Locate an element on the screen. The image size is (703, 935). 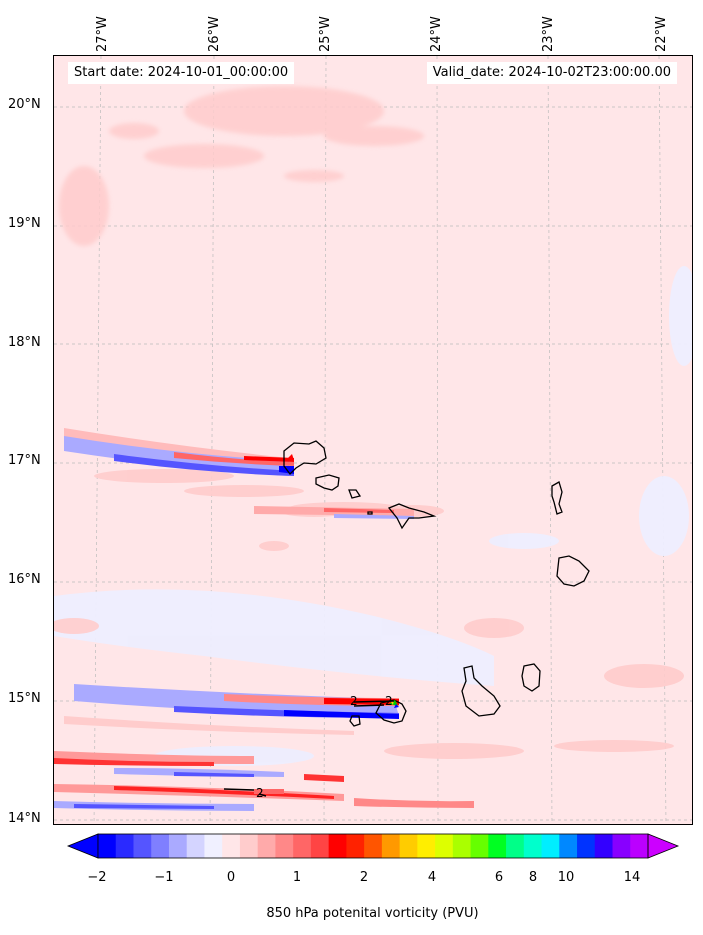
northern-vorticity-streak is located at coordinates (179, 452).